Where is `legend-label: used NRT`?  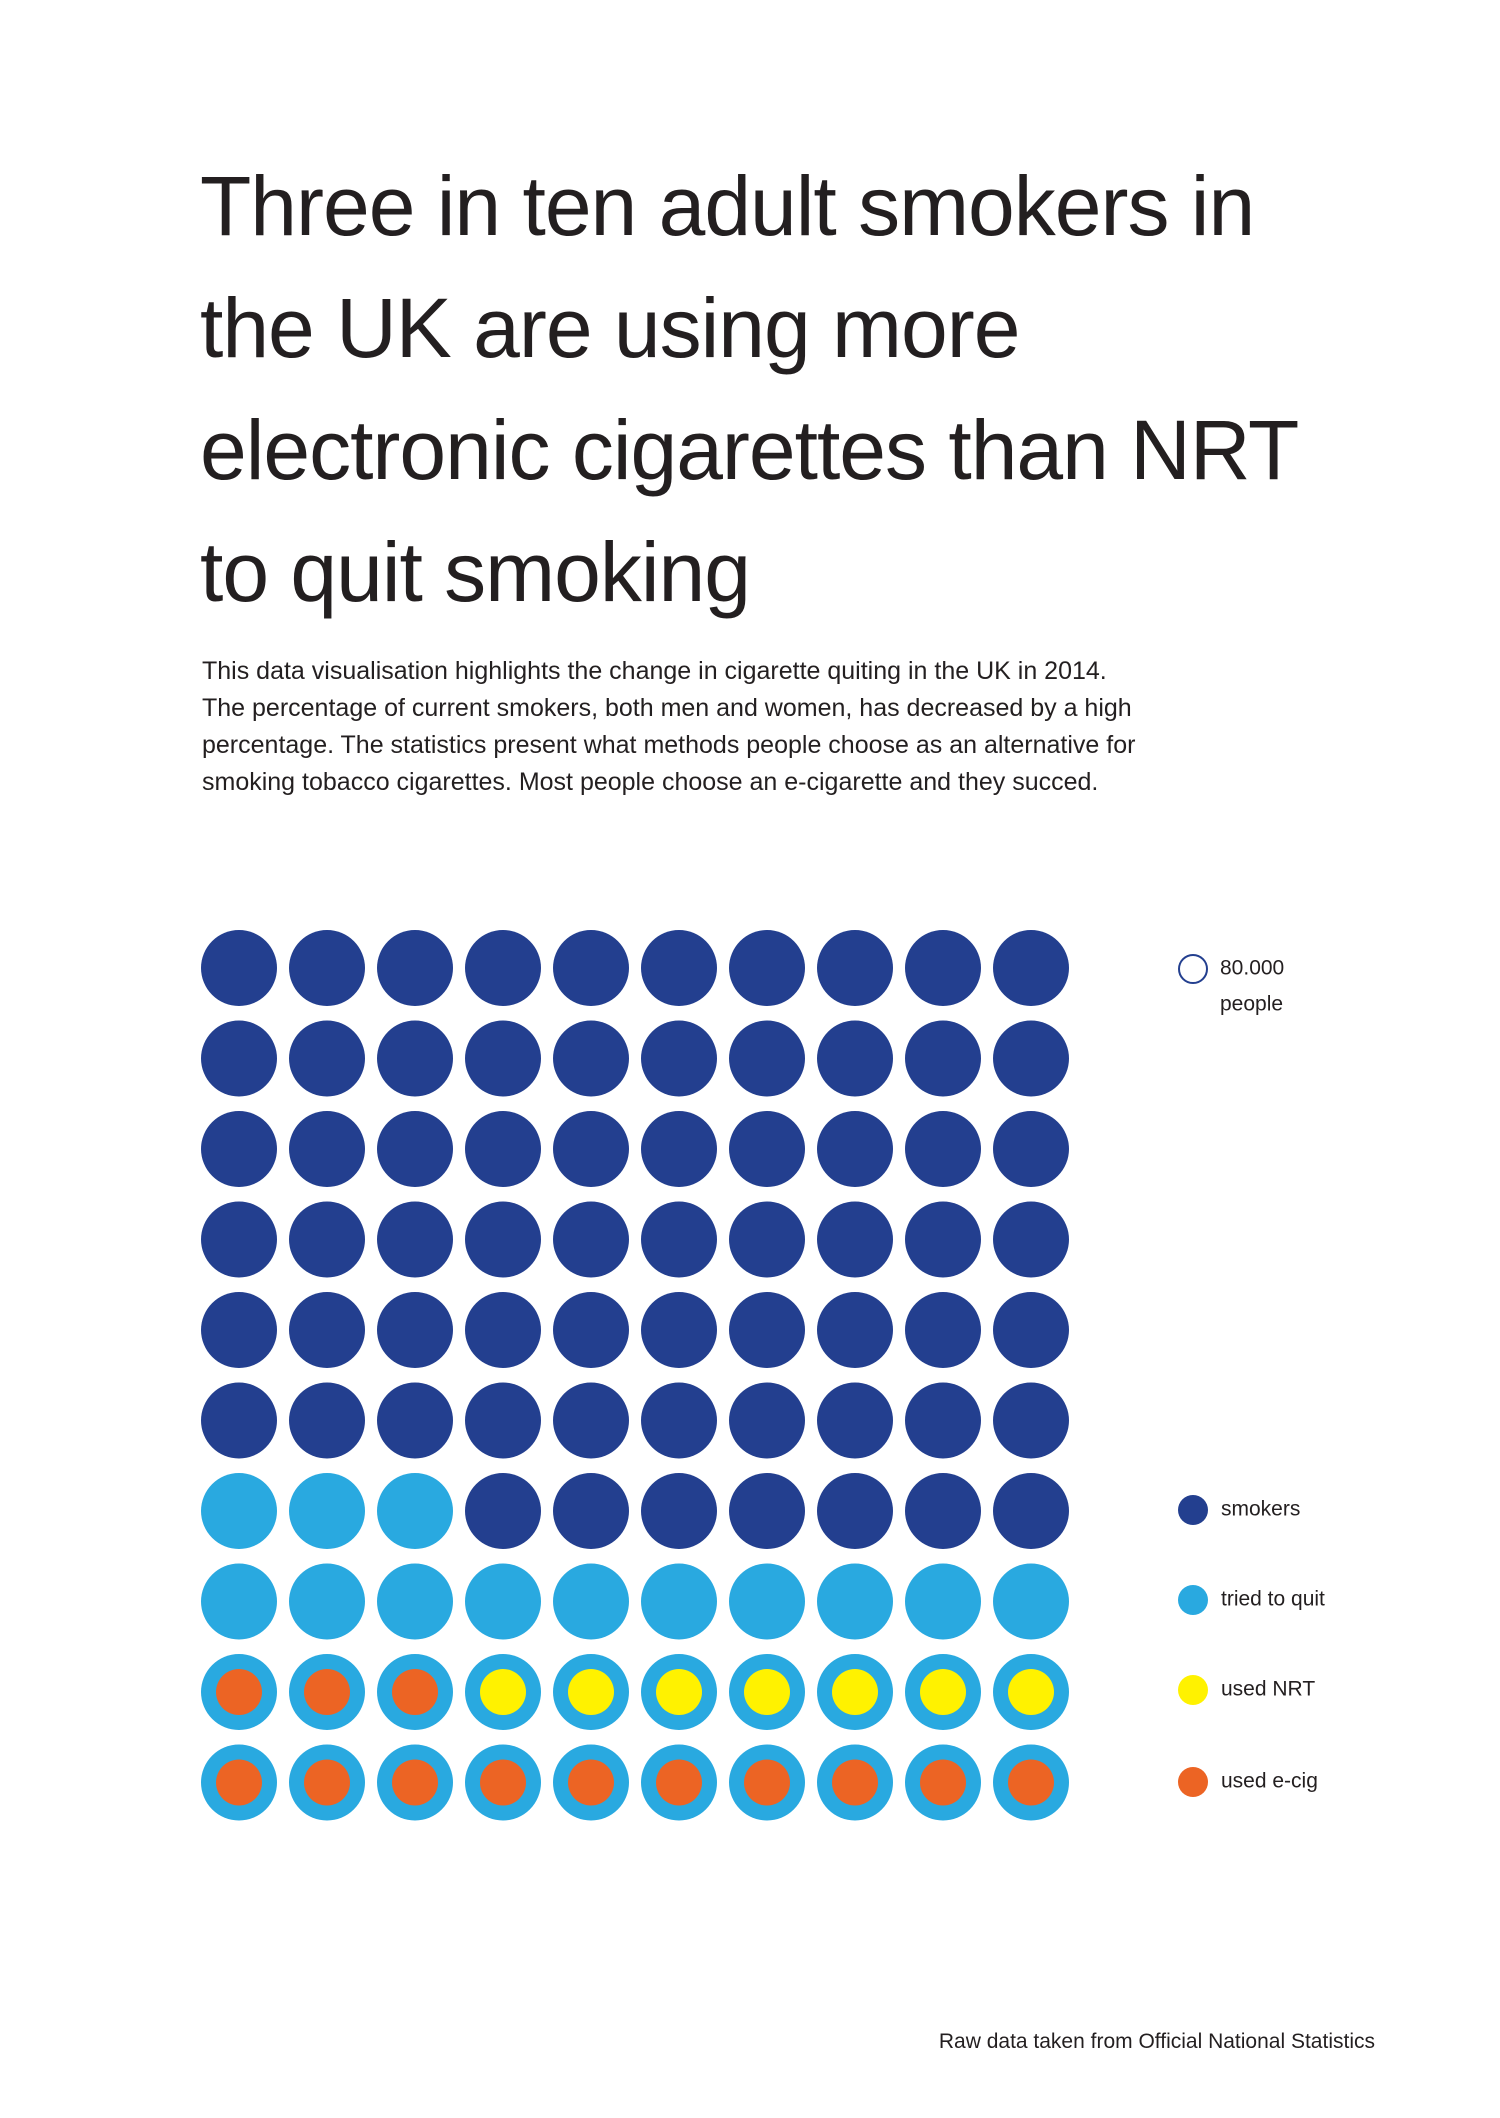
legend-label: used NRT is located at coordinates (1268, 1689).